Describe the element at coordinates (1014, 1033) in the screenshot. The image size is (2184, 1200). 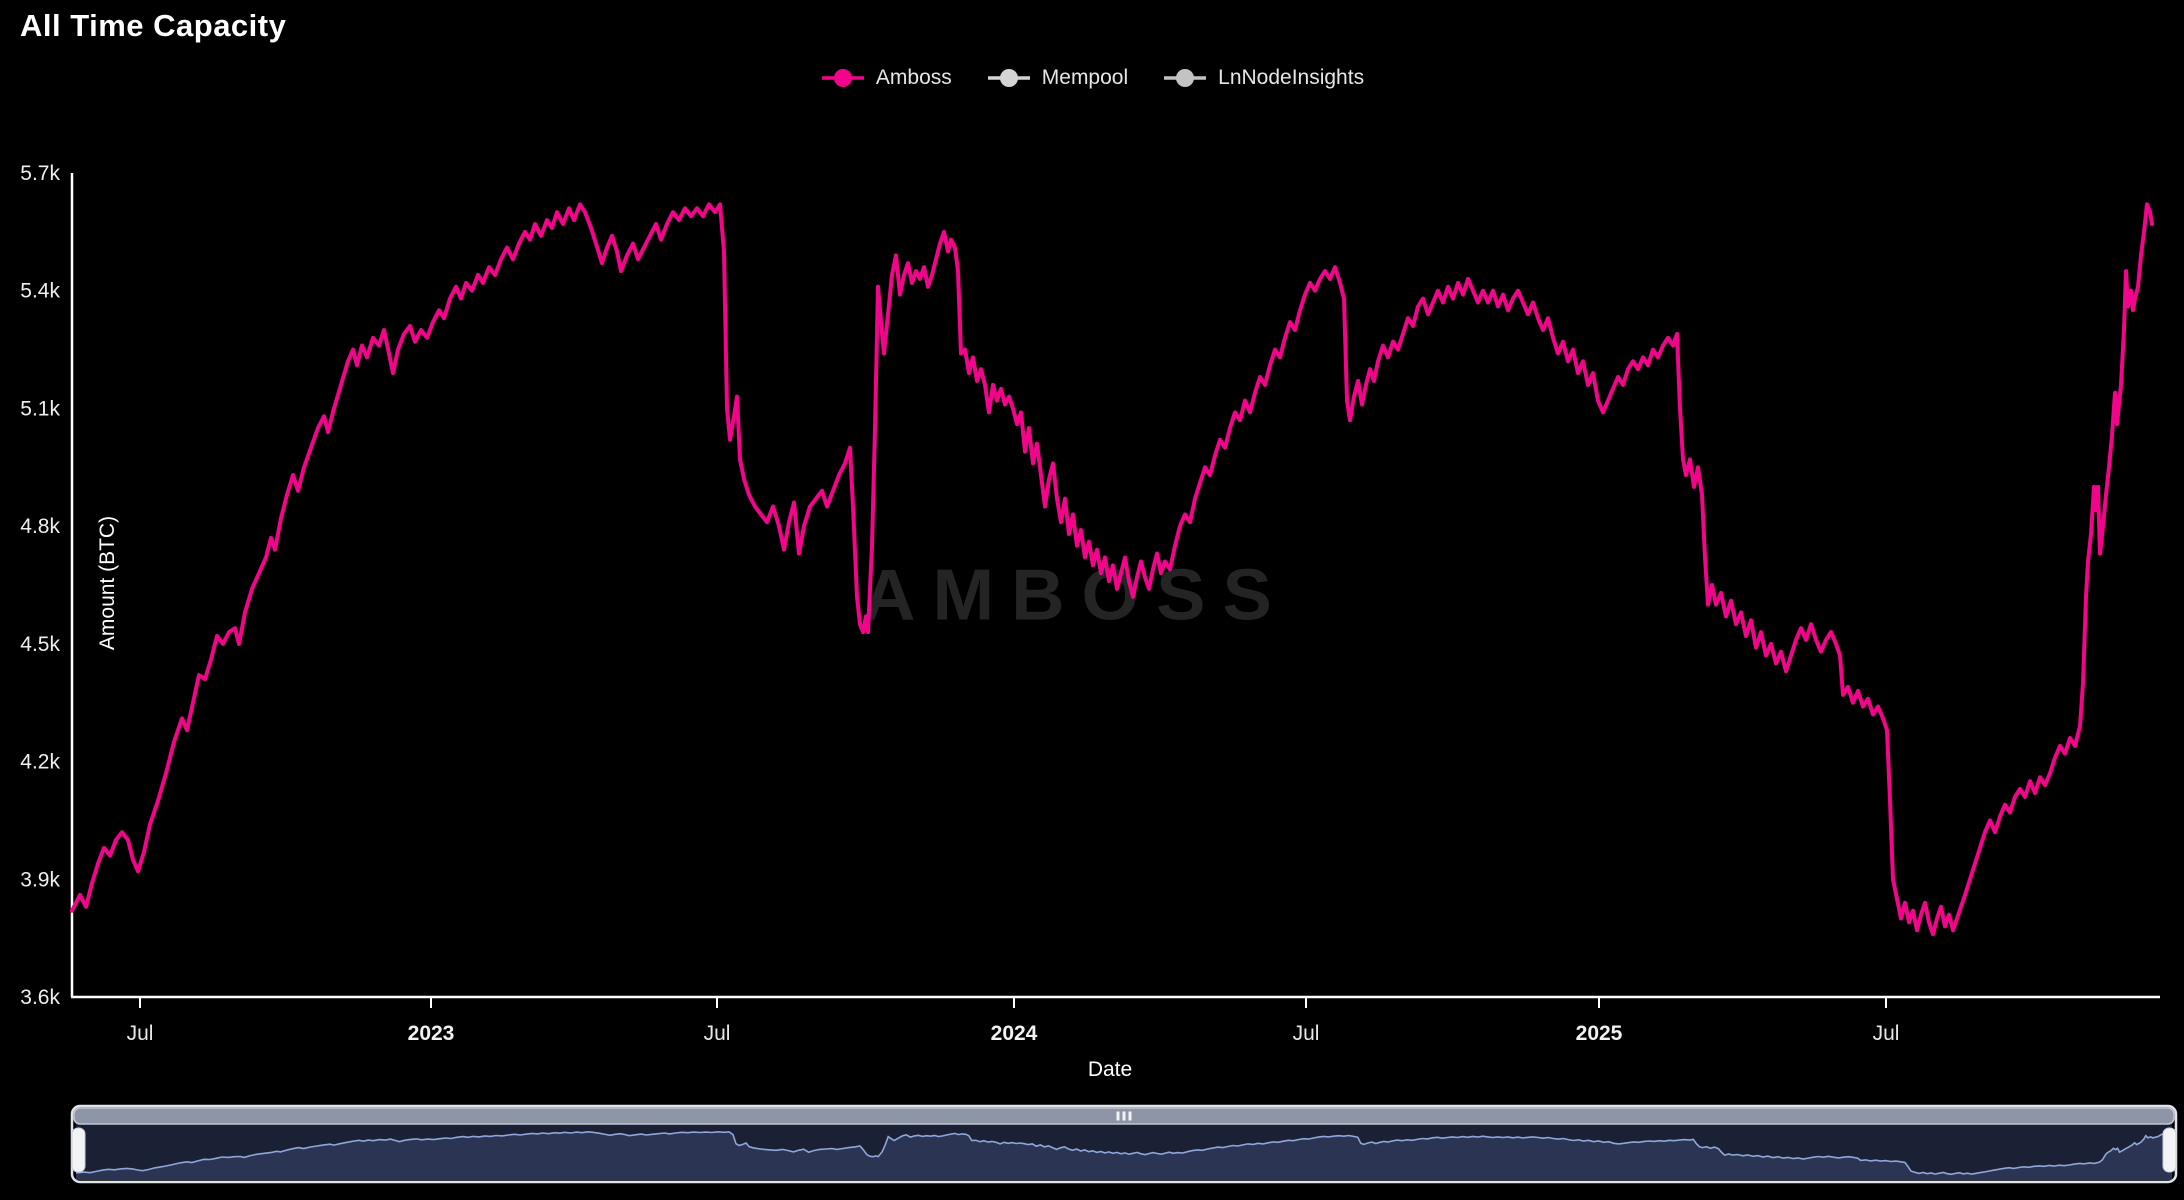
I see `x-tick-label: 2024` at that location.